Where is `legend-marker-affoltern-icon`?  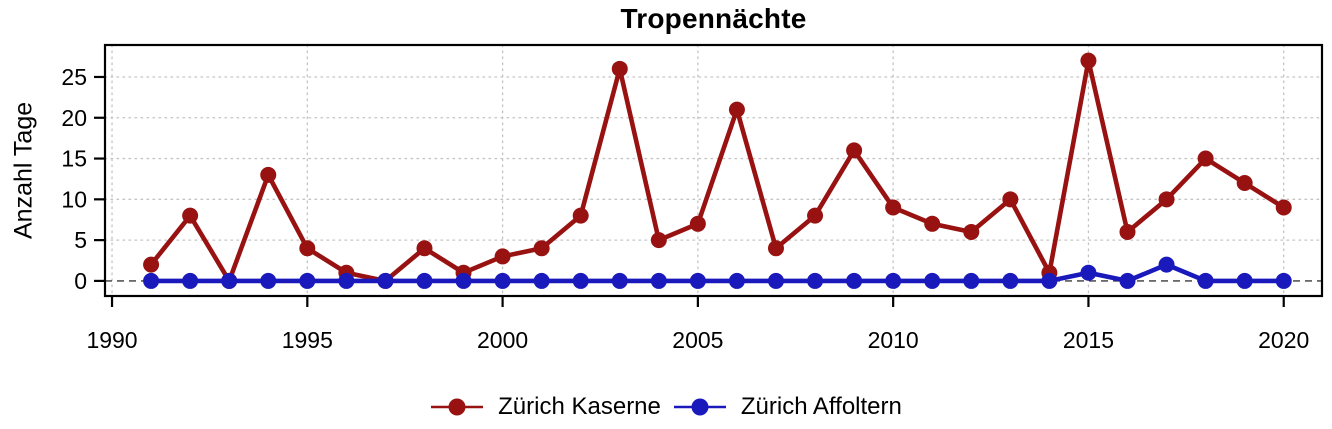 legend-marker-affoltern-icon is located at coordinates (699, 407).